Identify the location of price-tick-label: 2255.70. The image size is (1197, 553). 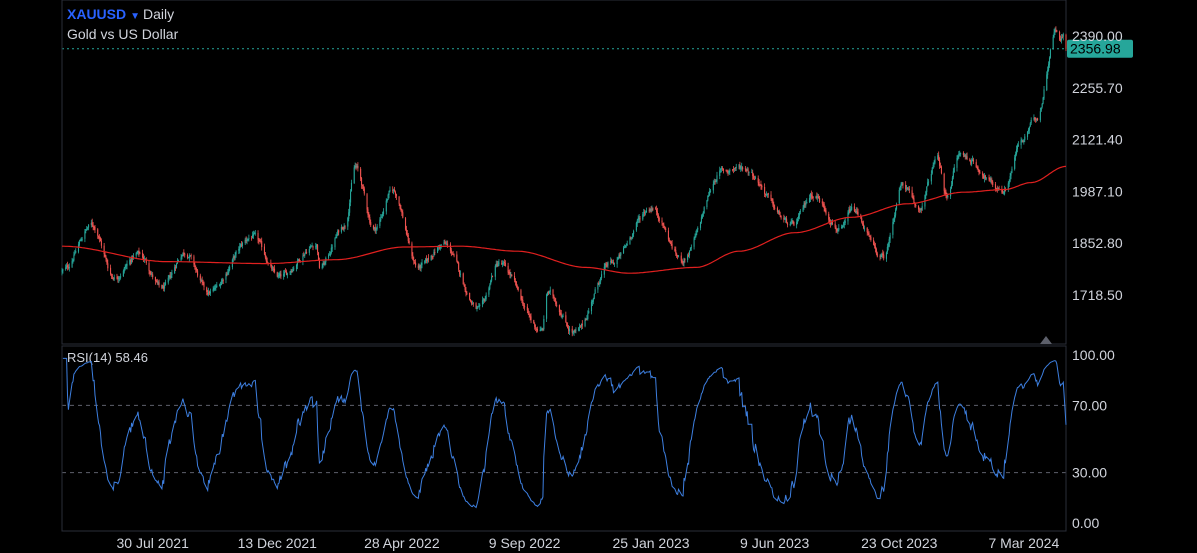
(1097, 88).